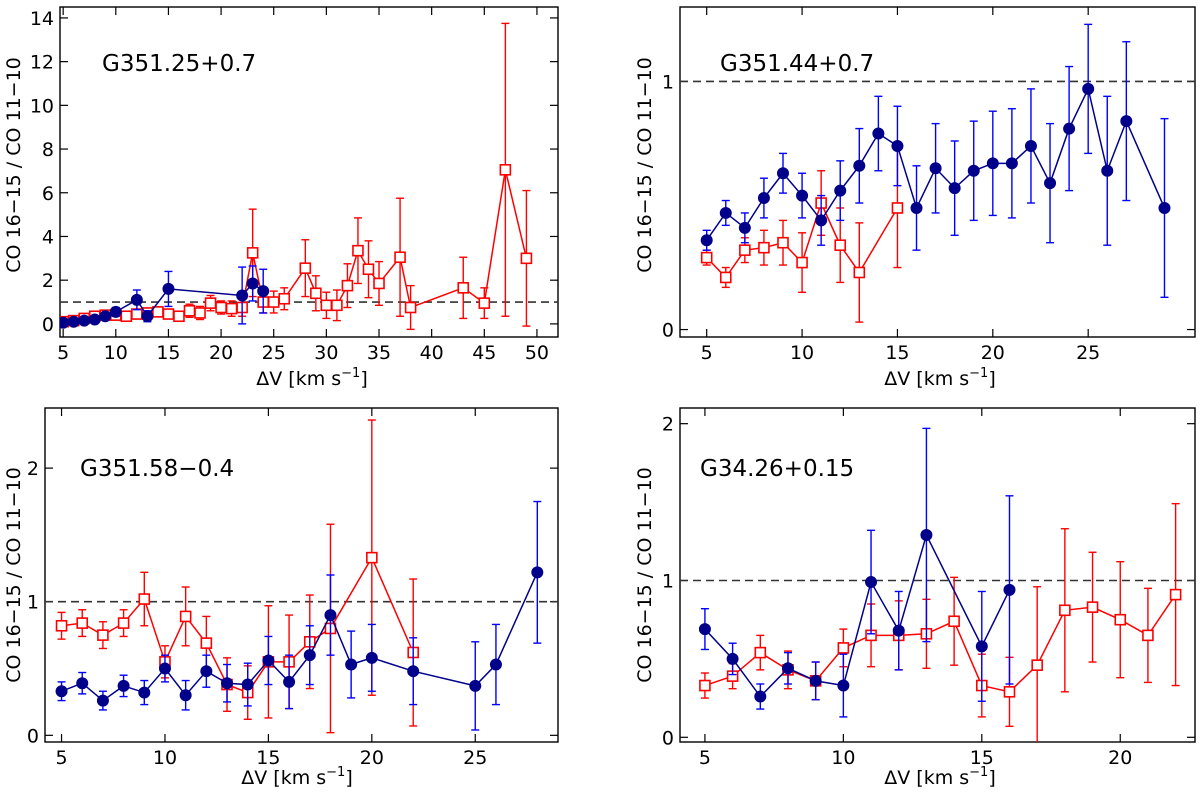 The image size is (1200, 793). Describe the element at coordinates (42, 63) in the screenshot. I see `y-tick-label: 12` at that location.